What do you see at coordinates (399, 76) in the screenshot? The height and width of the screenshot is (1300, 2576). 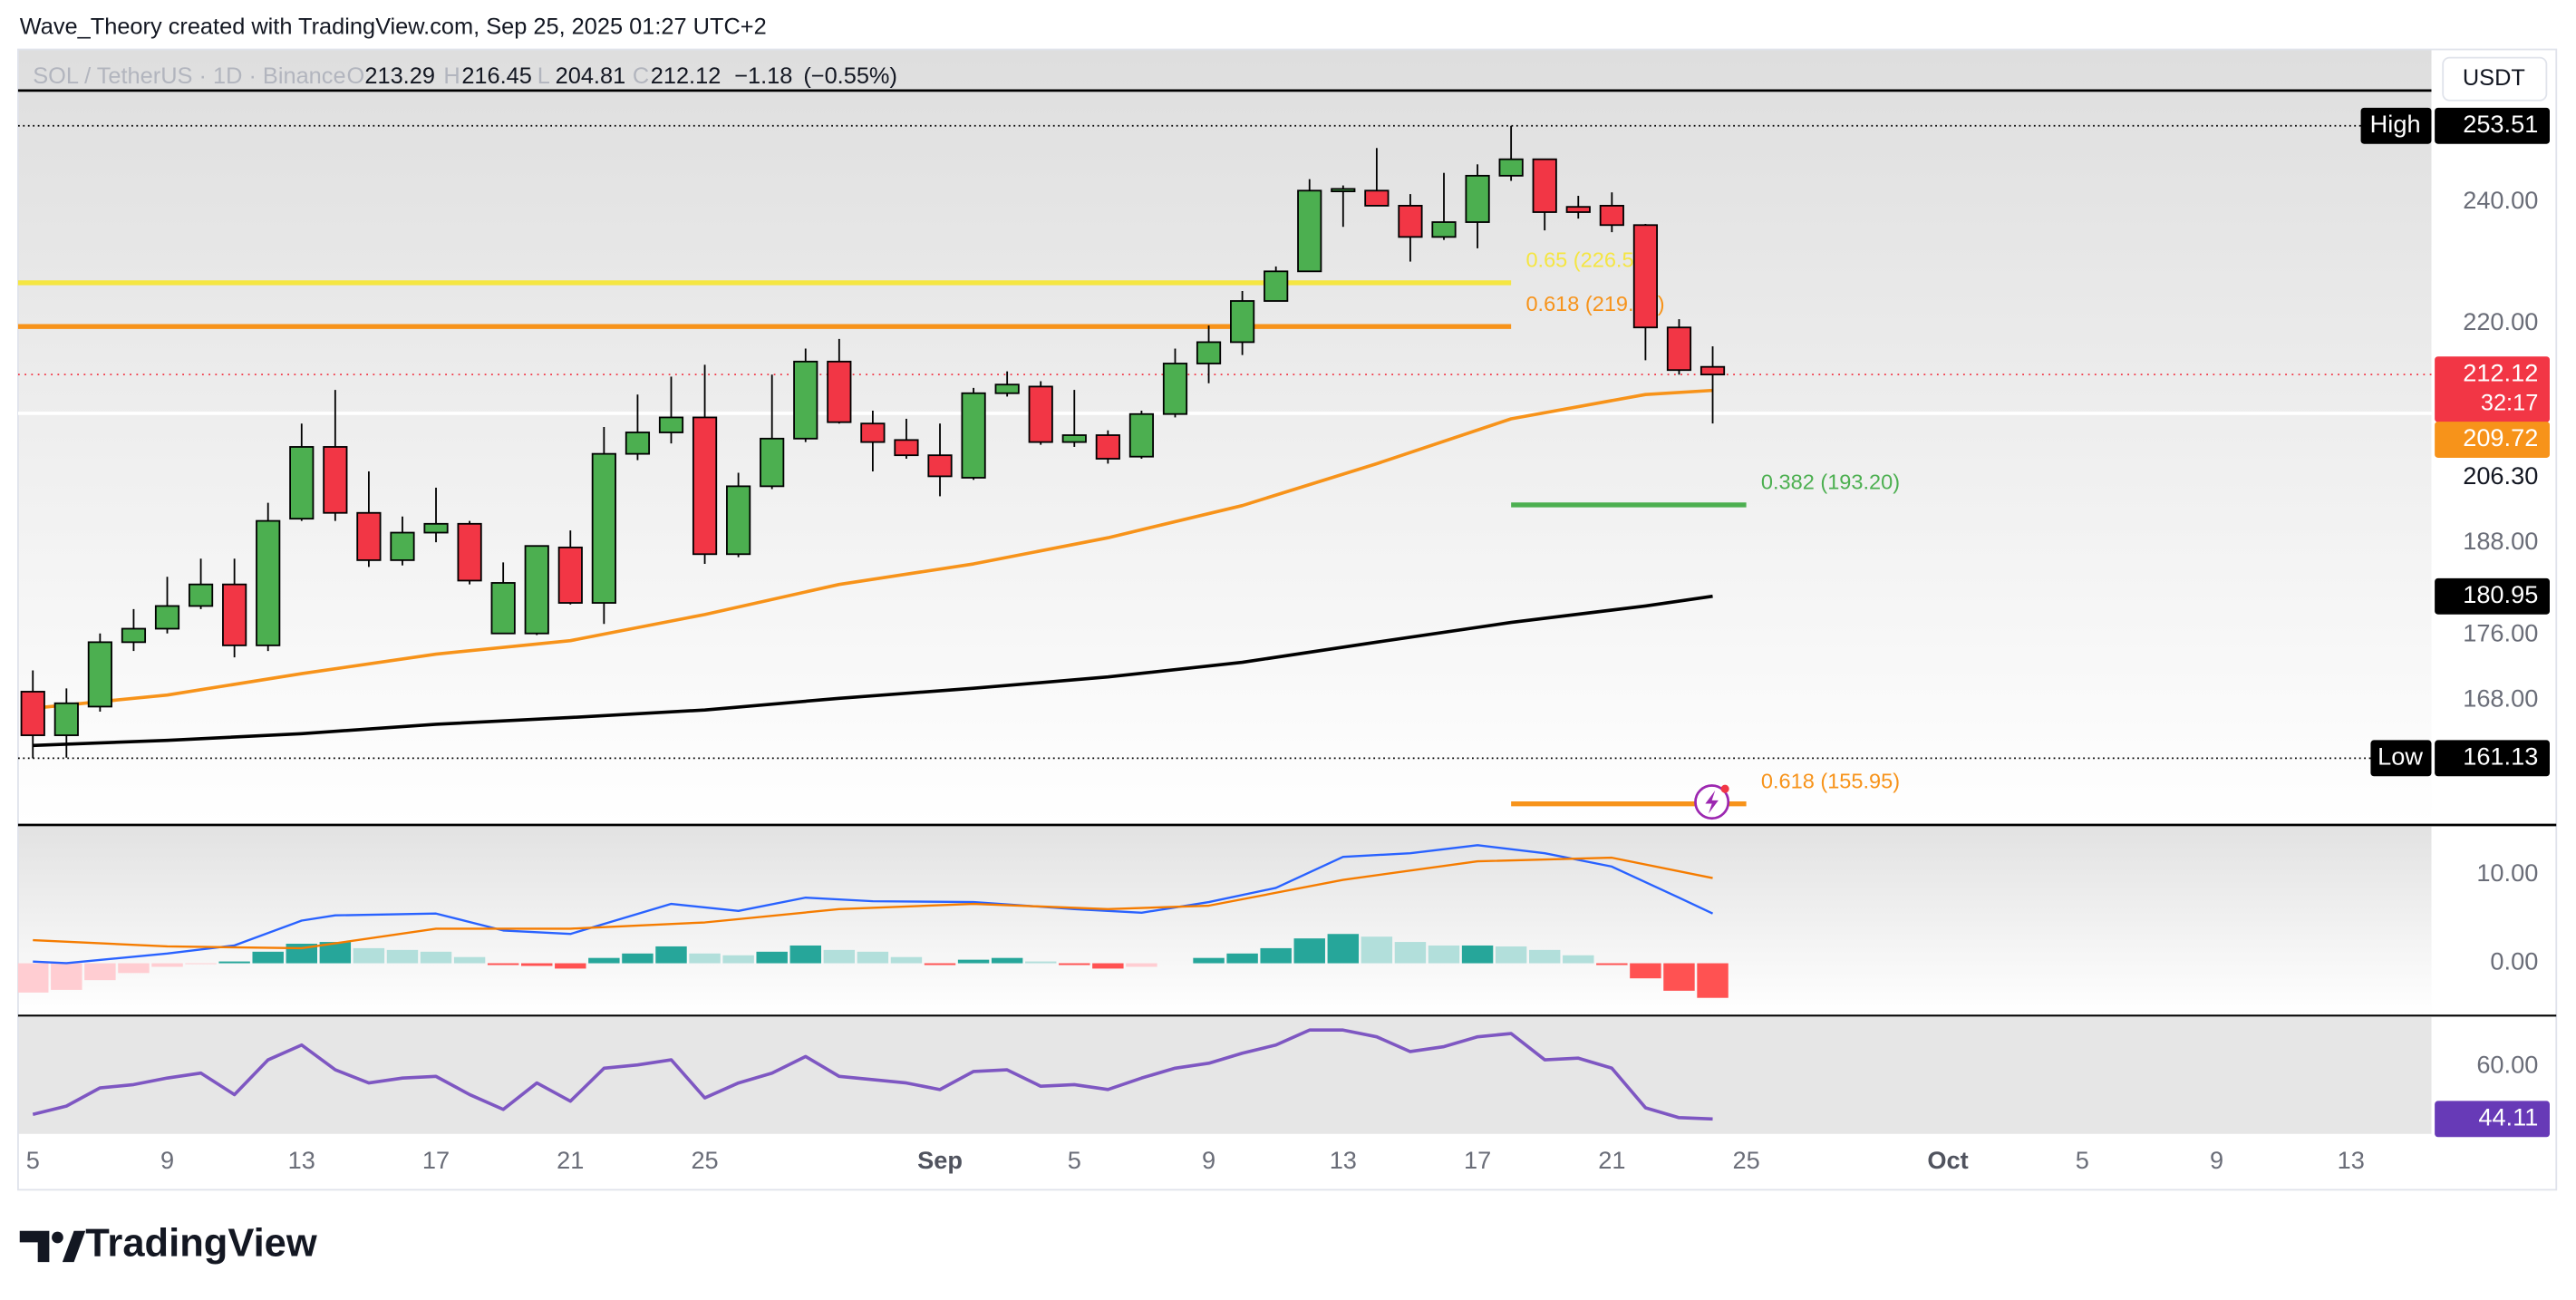 I see `ohlc-value: 213.29` at bounding box center [399, 76].